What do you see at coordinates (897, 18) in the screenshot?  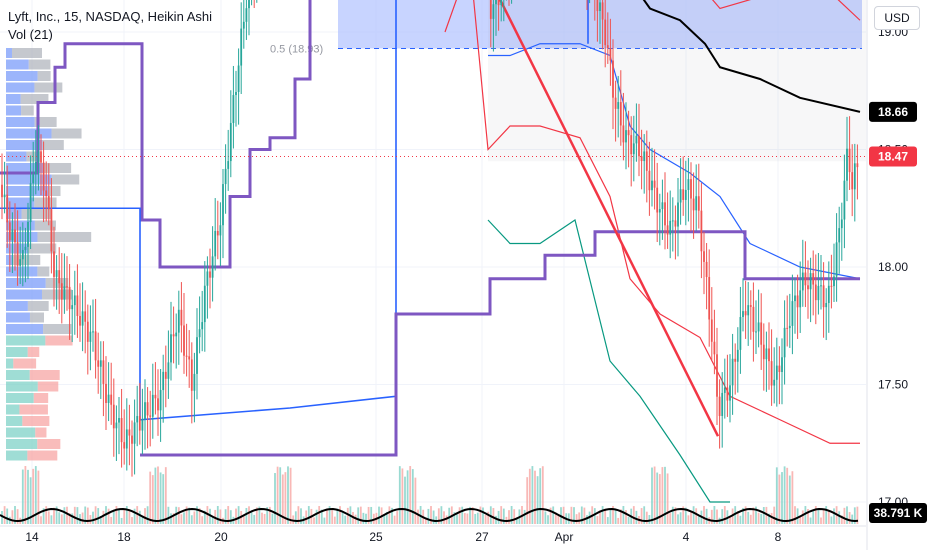 I see `currency-button: USD` at bounding box center [897, 18].